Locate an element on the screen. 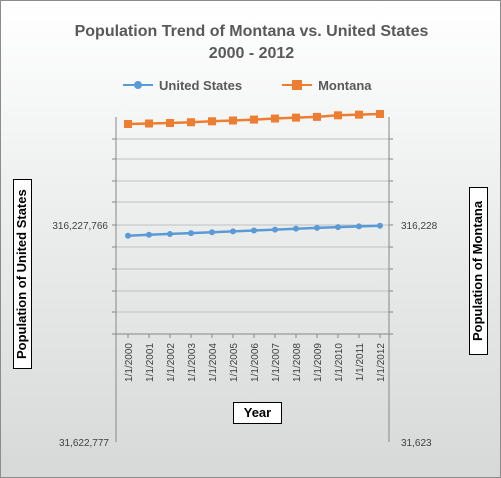  legend-label-united-states: United States is located at coordinates (201, 85).